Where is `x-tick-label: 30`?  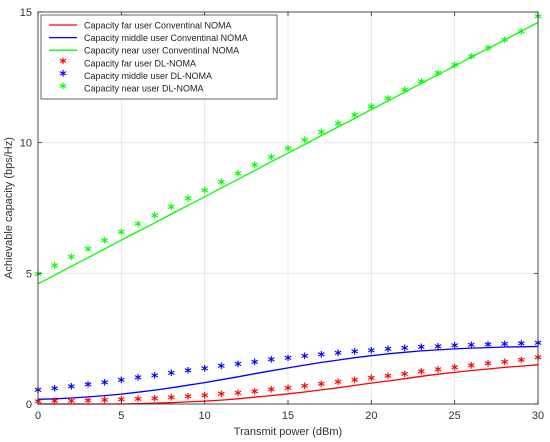 x-tick-label: 30 is located at coordinates (538, 416).